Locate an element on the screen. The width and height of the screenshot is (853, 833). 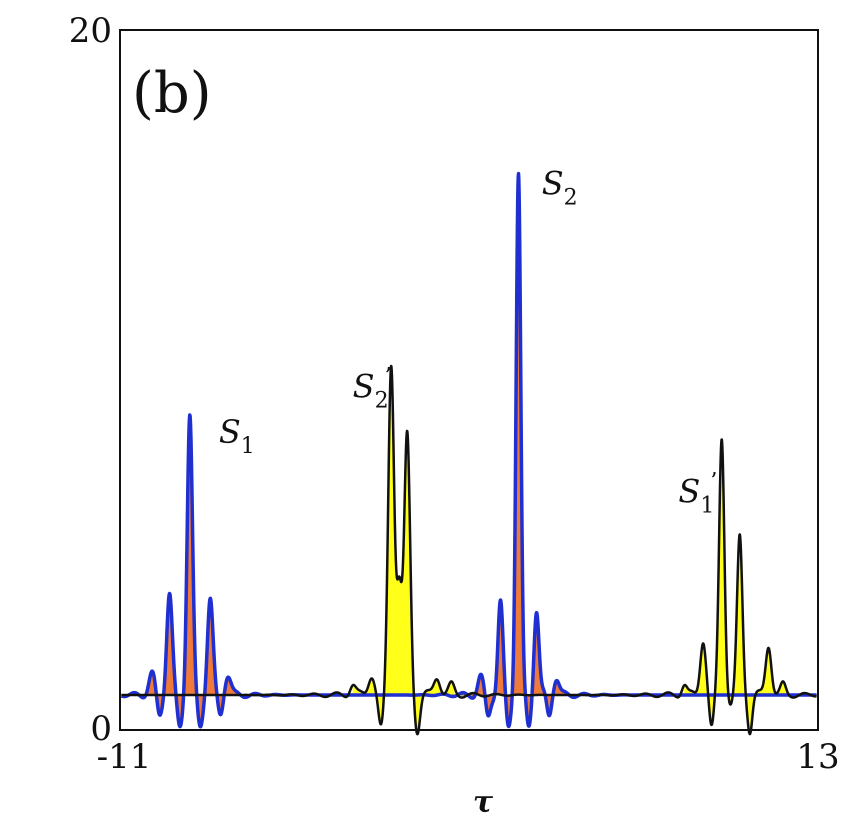
x-tick-label-min: -11 is located at coordinates (124, 757).